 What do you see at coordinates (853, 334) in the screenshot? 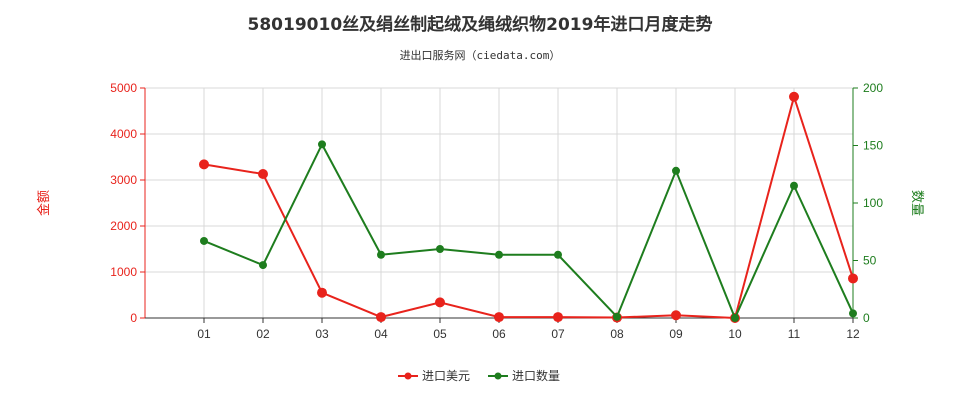
I see `x-tick-label: 12` at bounding box center [853, 334].